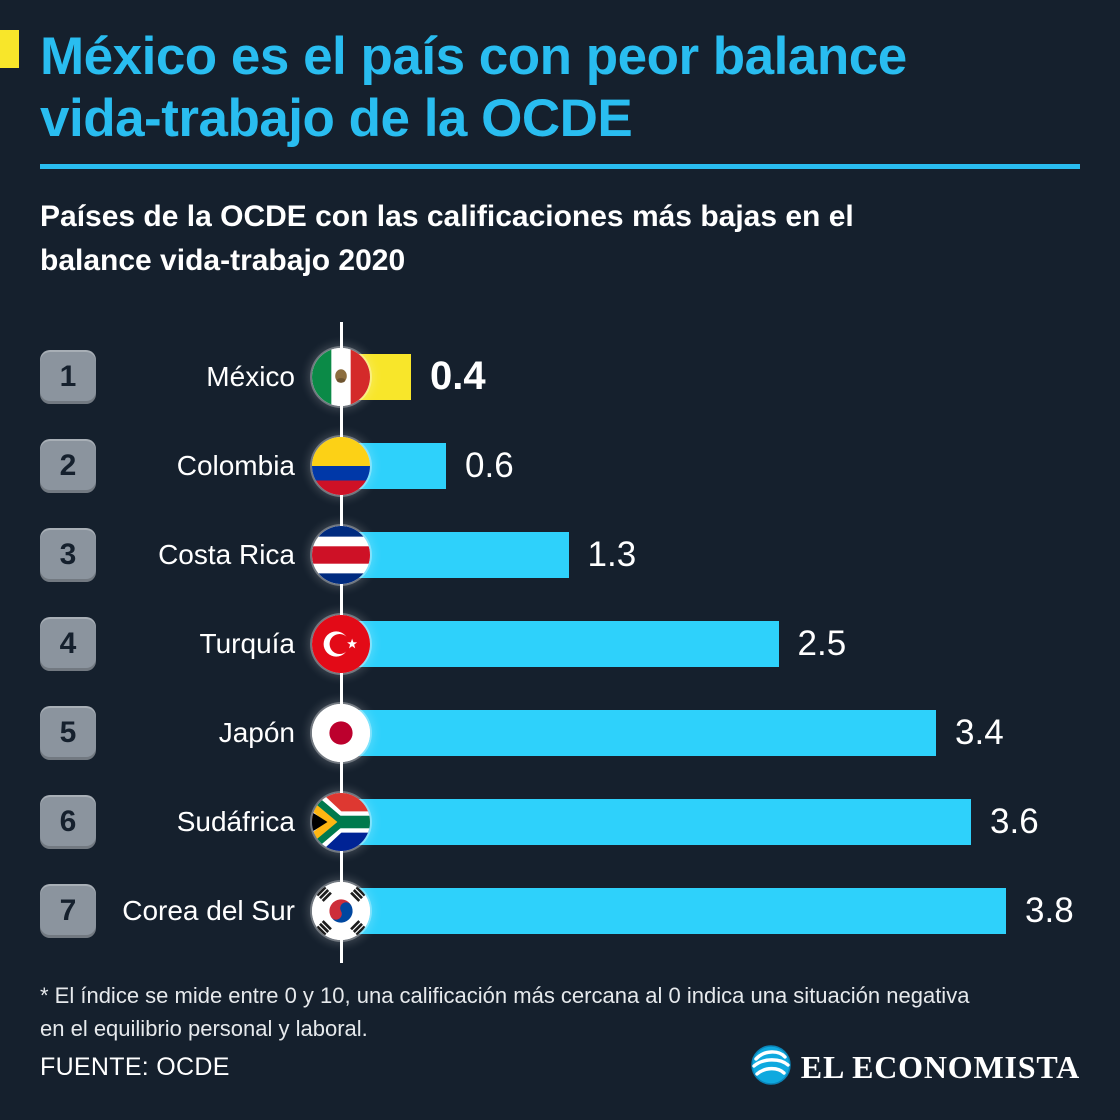 The image size is (1120, 1120). I want to click on chart-row: 3 Costa Rica 1.3, so click(560, 554).